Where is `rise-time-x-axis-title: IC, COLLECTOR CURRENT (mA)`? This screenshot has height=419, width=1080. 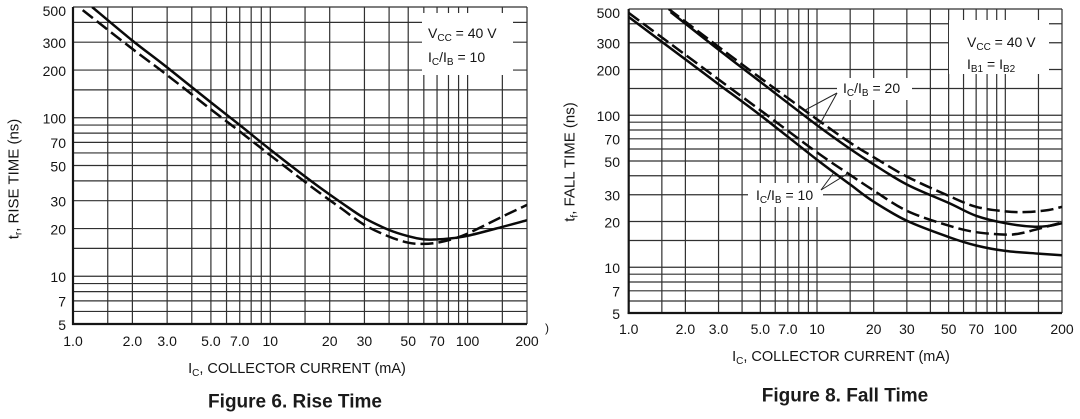 rise-time-x-axis-title: IC, COLLECTOR CURRENT (mA) is located at coordinates (297, 369).